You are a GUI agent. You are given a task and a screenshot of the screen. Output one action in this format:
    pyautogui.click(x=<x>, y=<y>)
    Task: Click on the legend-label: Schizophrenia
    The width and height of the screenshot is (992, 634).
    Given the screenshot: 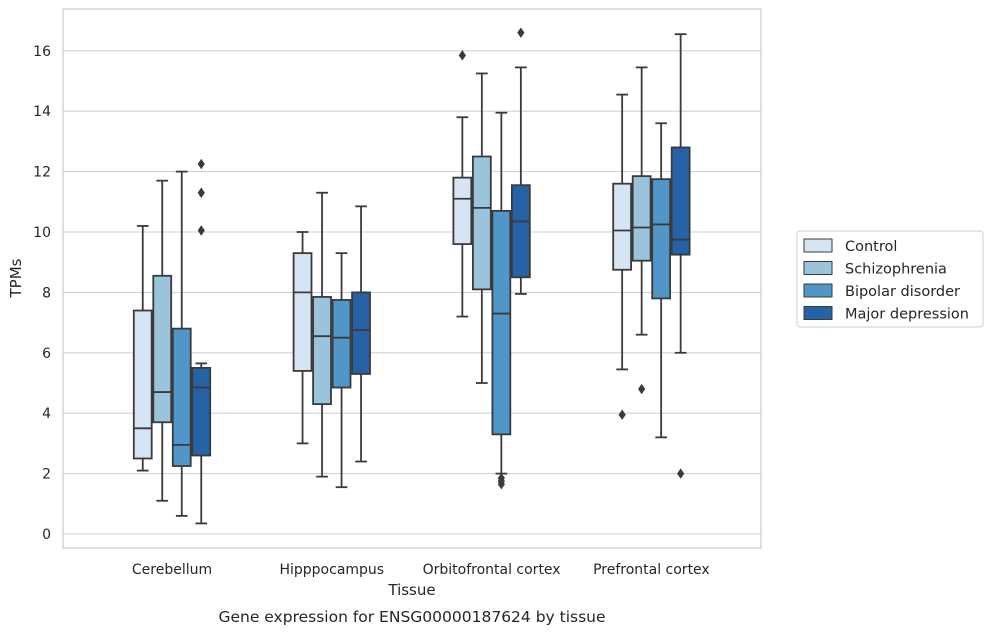 What is the action you would take?
    pyautogui.click(x=896, y=270)
    